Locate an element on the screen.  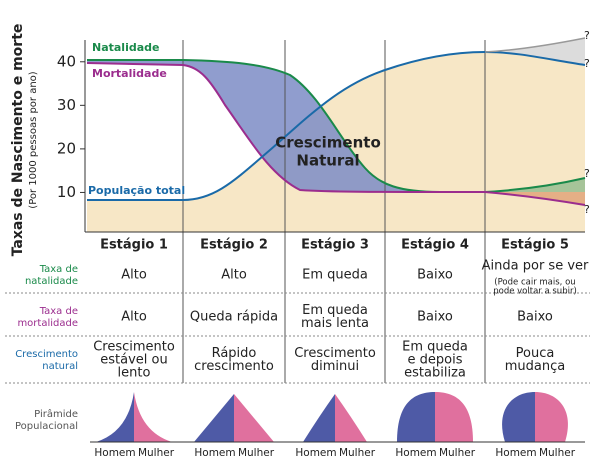
cell-text: mudança is located at coordinates (535, 366).